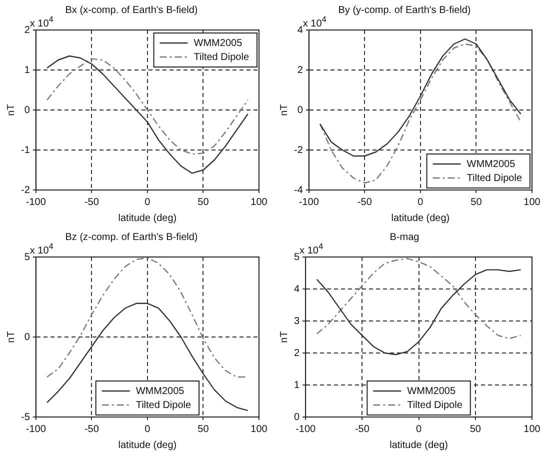 The width and height of the screenshot is (546, 454). Describe the element at coordinates (299, 190) in the screenshot. I see `y-tick-label: -4` at that location.